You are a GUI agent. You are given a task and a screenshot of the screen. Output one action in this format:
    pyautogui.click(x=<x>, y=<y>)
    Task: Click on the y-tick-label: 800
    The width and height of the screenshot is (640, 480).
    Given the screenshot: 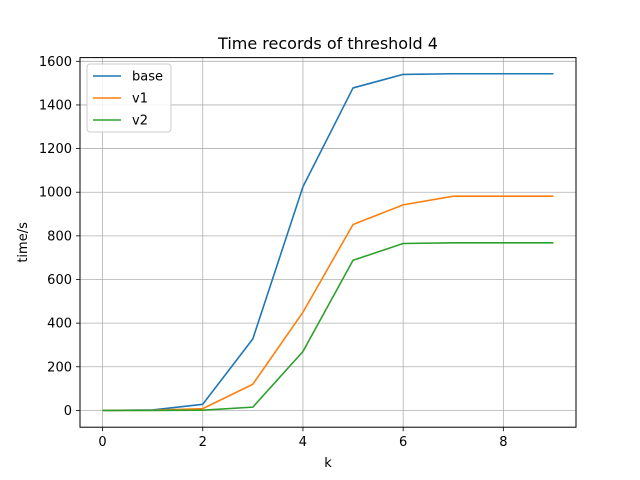 What is the action you would take?
    pyautogui.click(x=59, y=236)
    